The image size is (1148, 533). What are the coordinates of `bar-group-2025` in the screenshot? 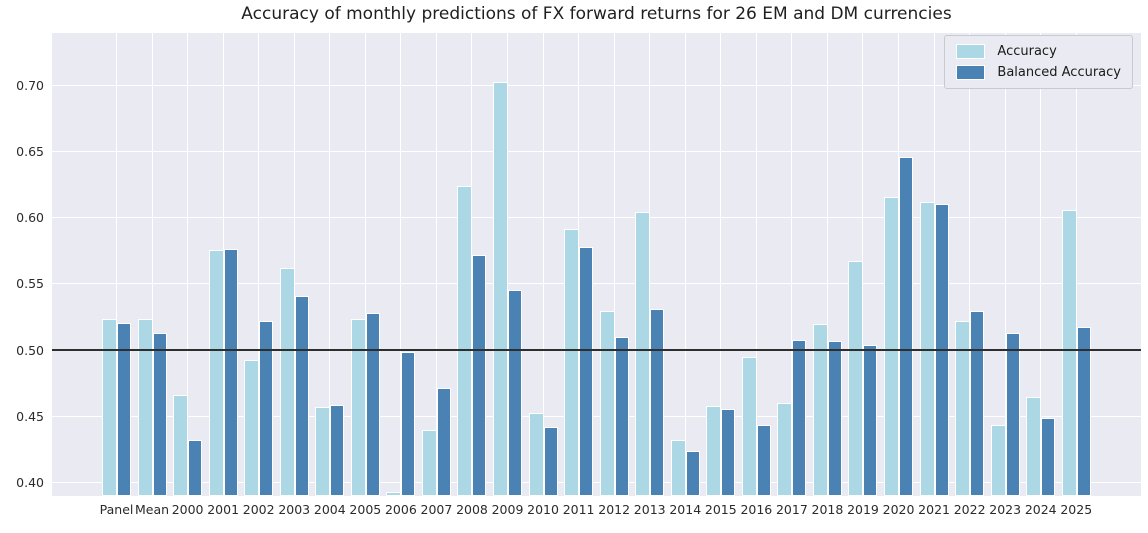 It's located at (1076, 264).